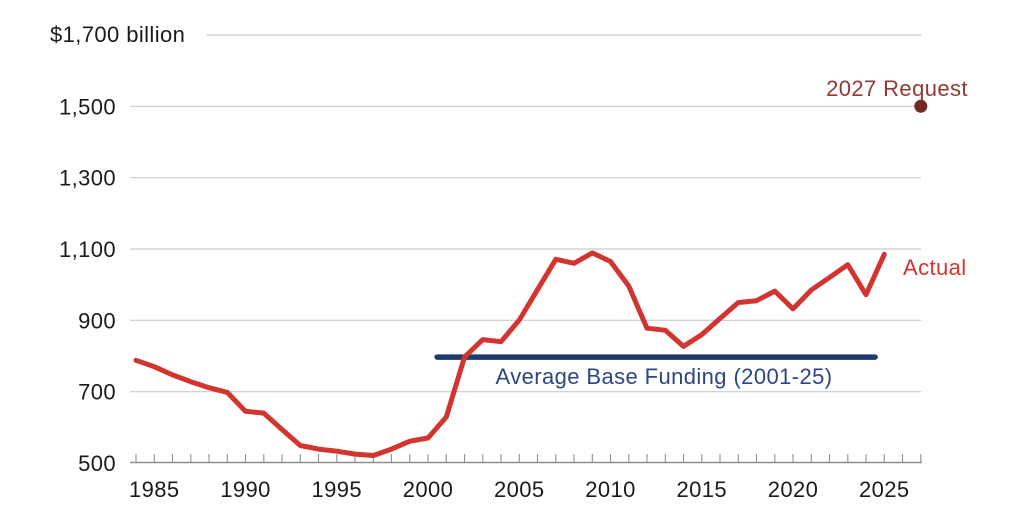  What do you see at coordinates (154, 489) in the screenshot?
I see `x-tick-label: 1985` at bounding box center [154, 489].